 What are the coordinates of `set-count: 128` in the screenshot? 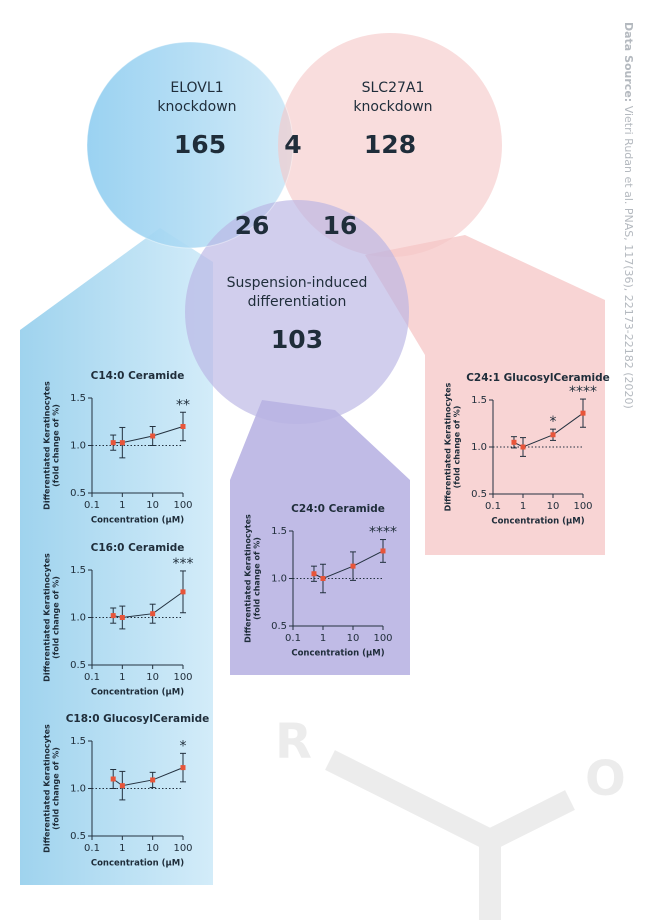 It's located at (390, 144).